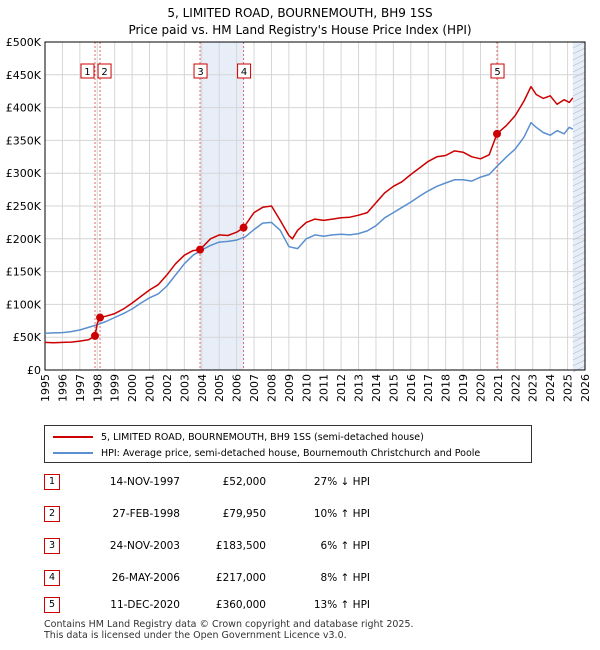 The image size is (600, 650). Describe the element at coordinates (300, 13) in the screenshot. I see `chart-title: 5, LIMITED ROAD, BOURNEMOUTH, BH9 1SS` at that location.